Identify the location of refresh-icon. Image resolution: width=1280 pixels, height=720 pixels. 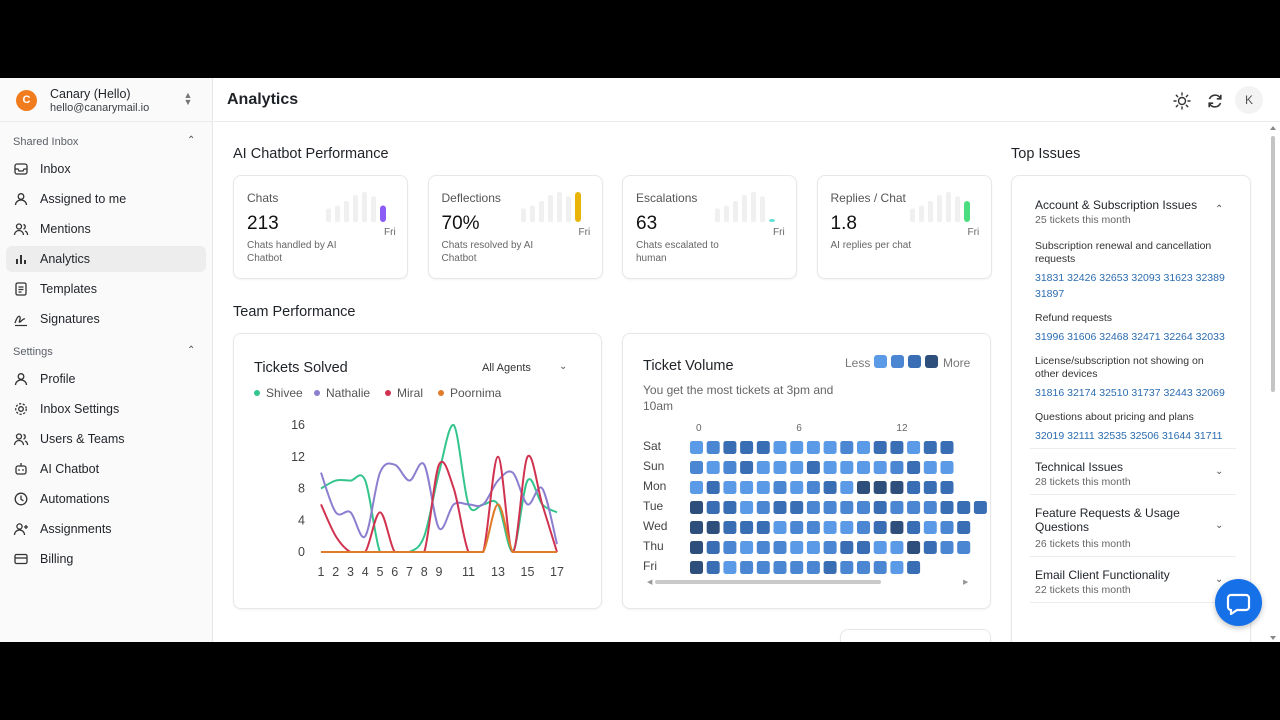
(1215, 101).